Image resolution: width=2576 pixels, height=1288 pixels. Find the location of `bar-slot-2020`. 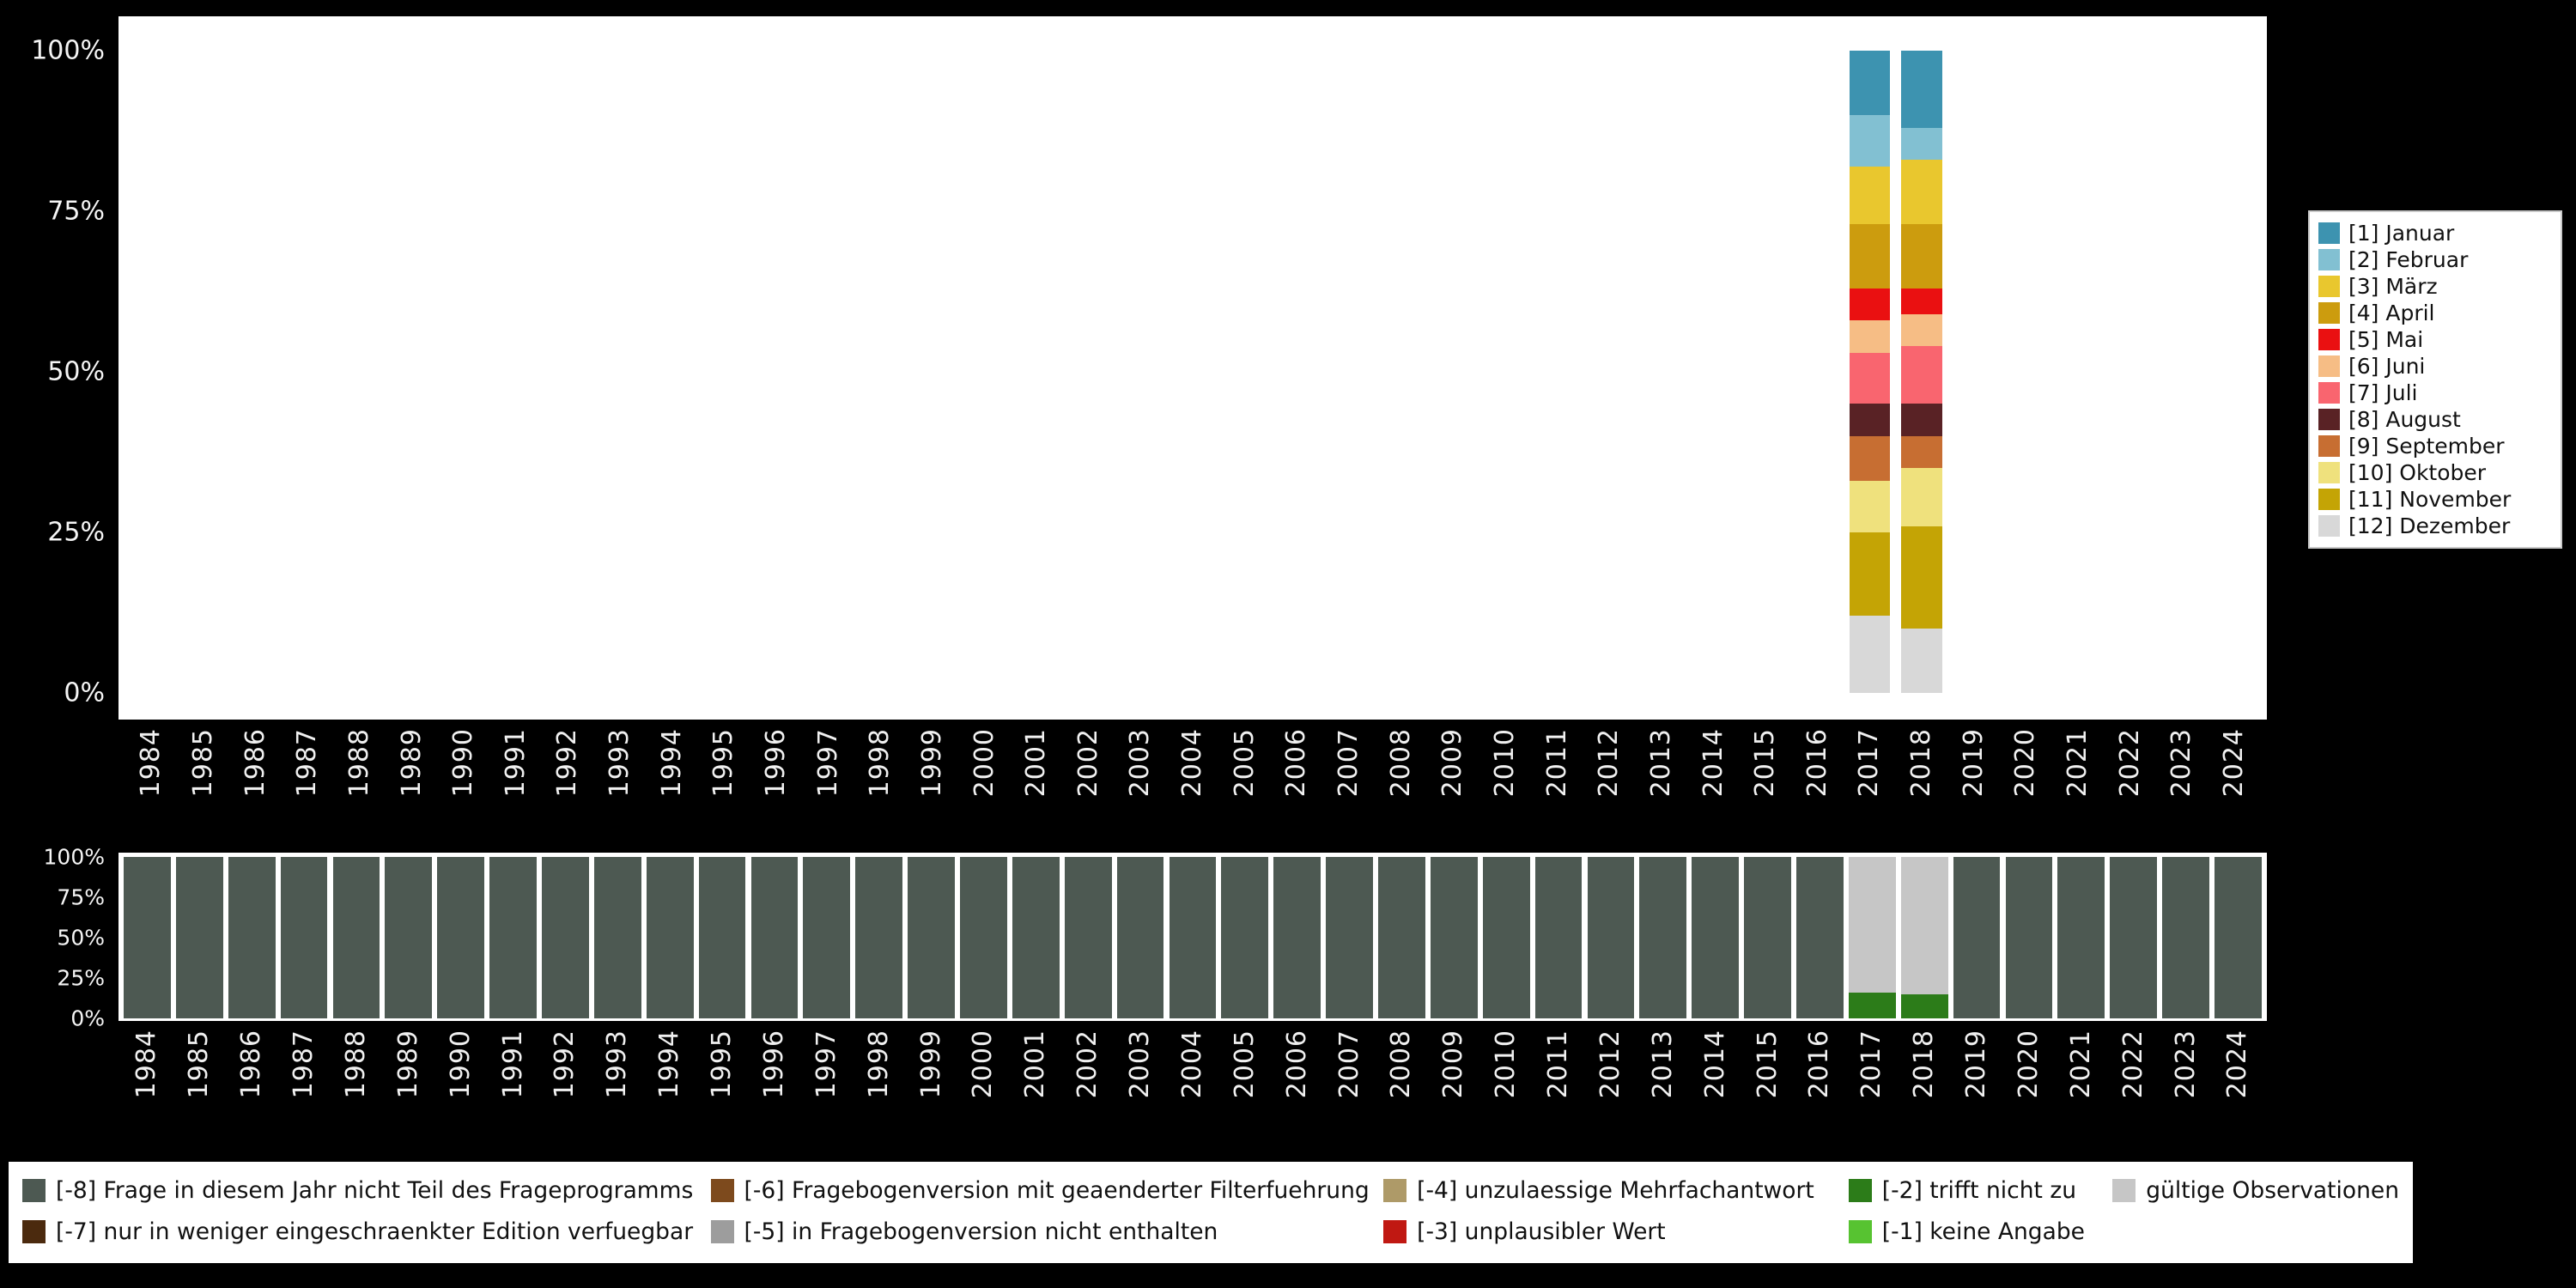

bar-slot-2020 is located at coordinates (2029, 937).